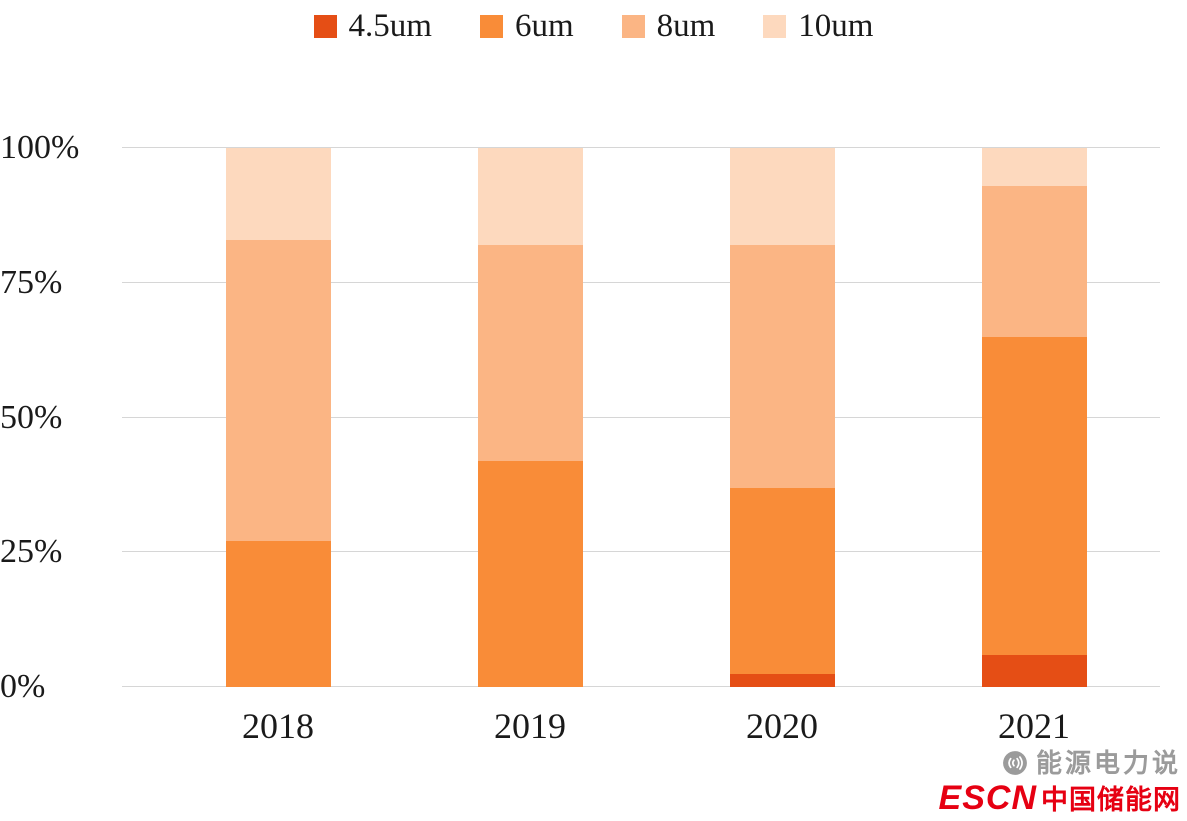  I want to click on bar-segment-2019-6um, so click(530, 573).